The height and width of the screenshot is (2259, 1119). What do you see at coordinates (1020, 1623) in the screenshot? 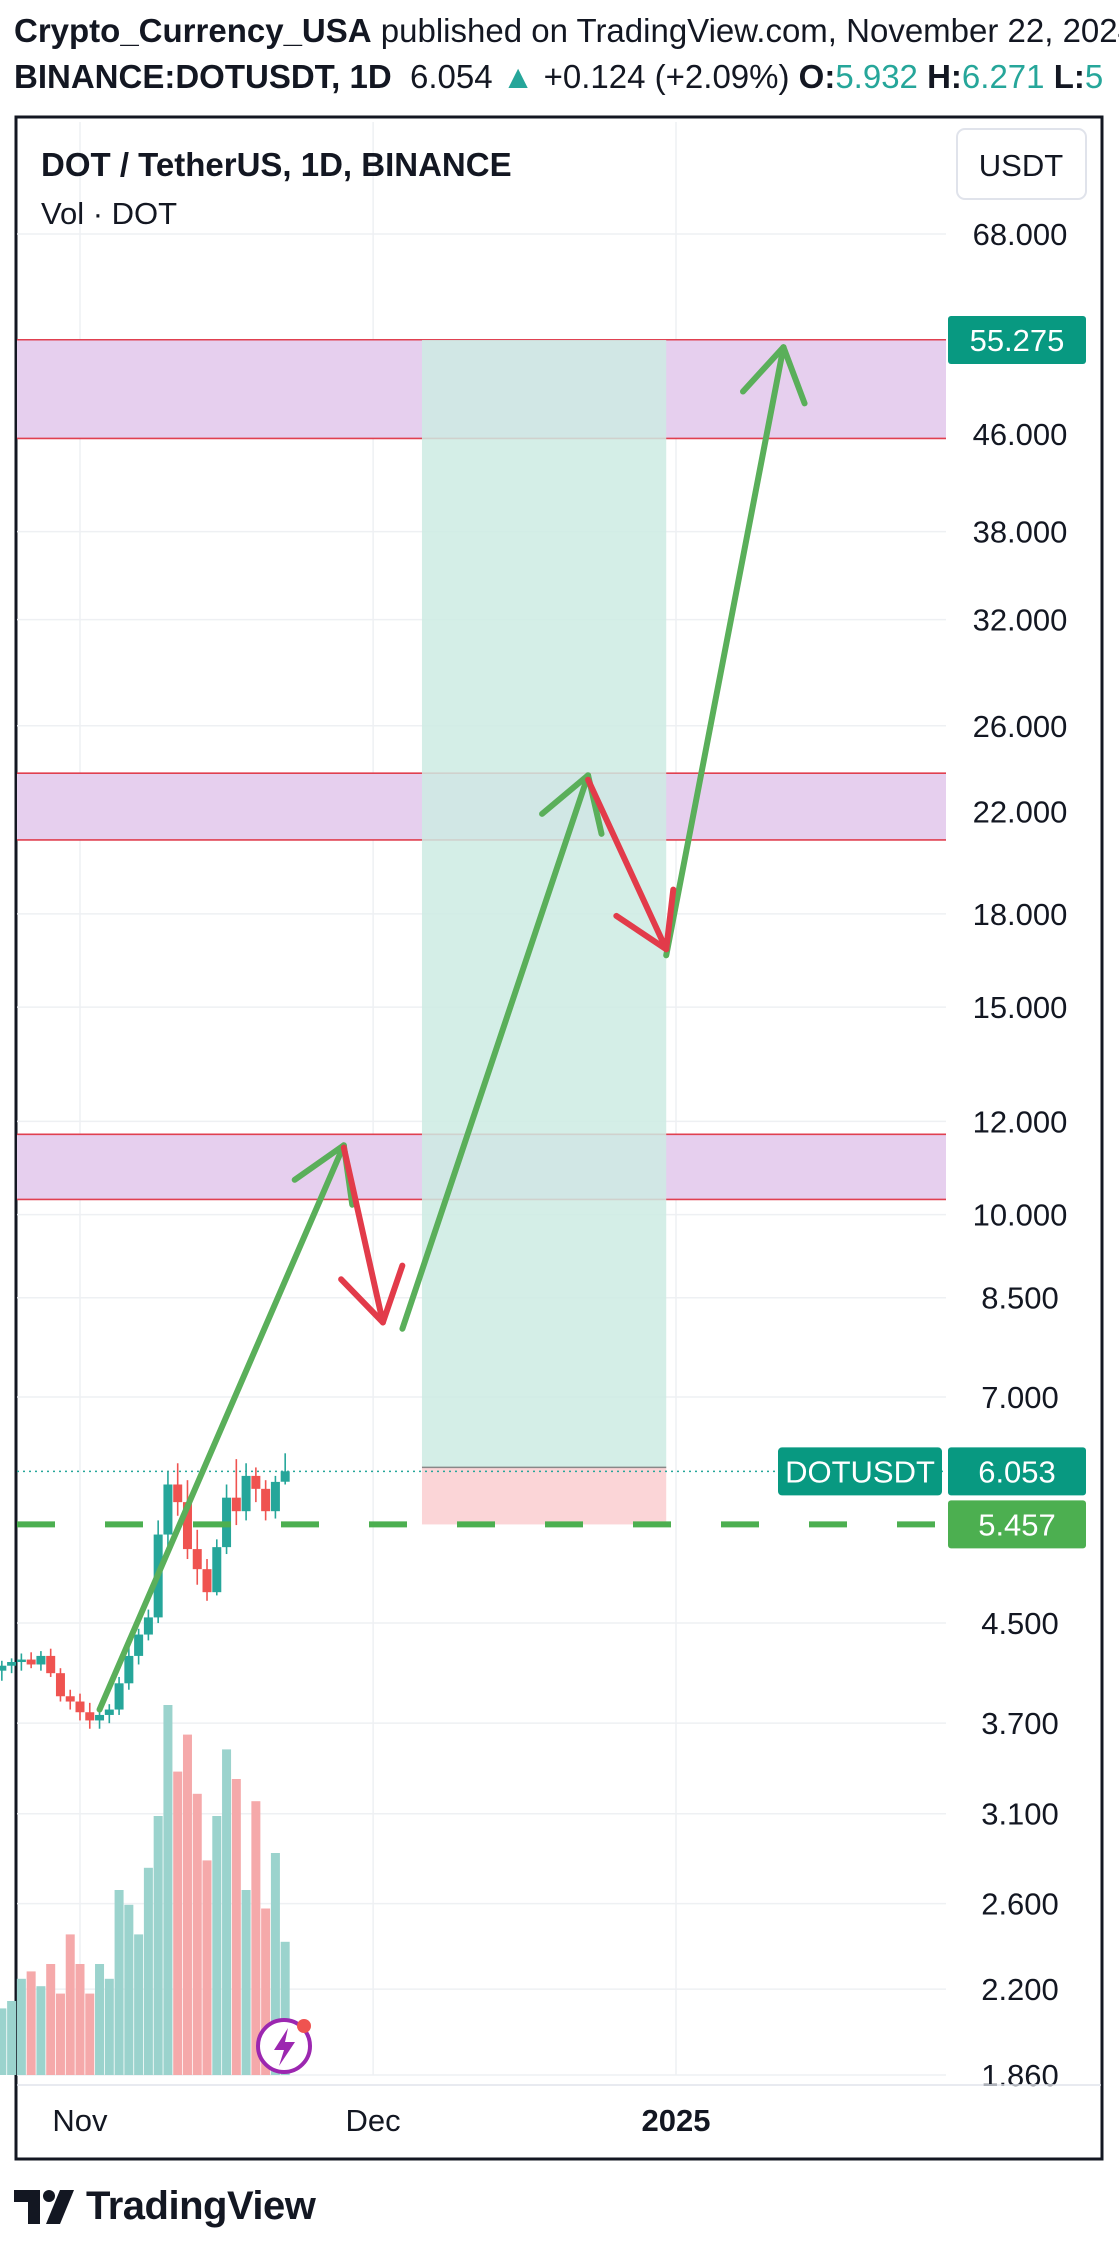
I see `price-tick-label-12: 4.500` at bounding box center [1020, 1623].